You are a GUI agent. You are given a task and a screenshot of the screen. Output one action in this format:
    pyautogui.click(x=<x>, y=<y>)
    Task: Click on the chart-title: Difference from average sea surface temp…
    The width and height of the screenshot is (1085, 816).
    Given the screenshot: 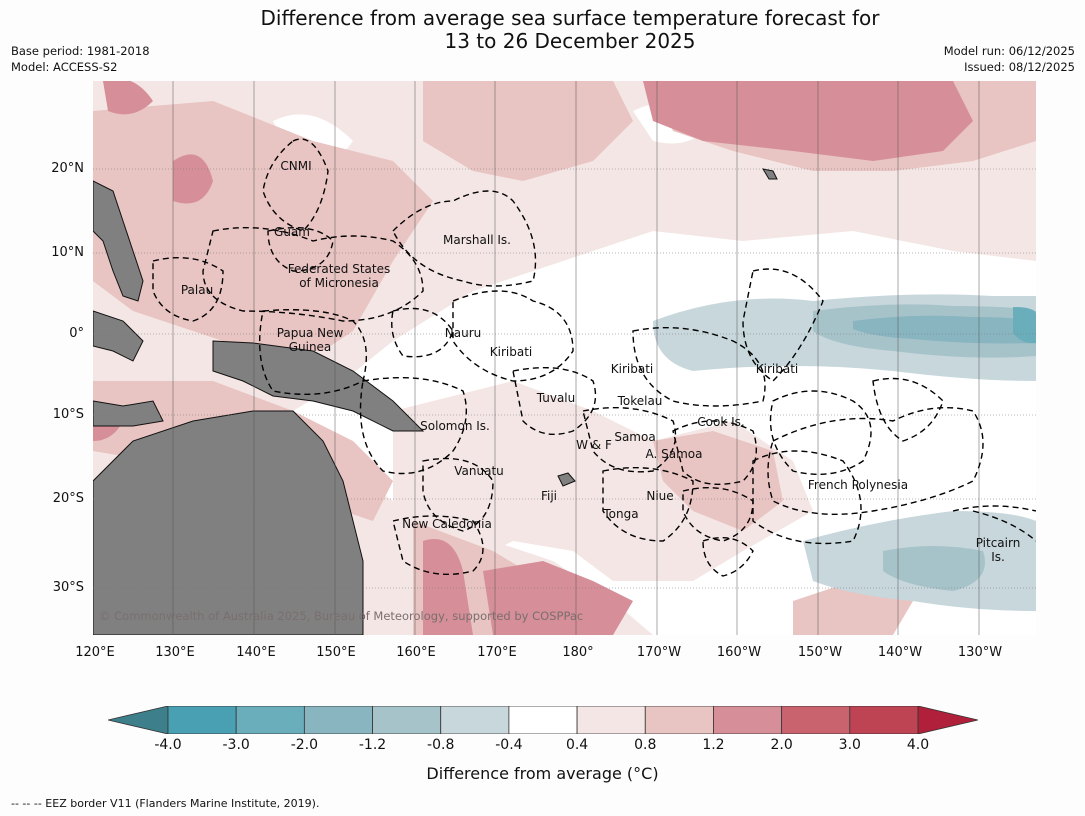 What is the action you would take?
    pyautogui.click(x=542, y=30)
    